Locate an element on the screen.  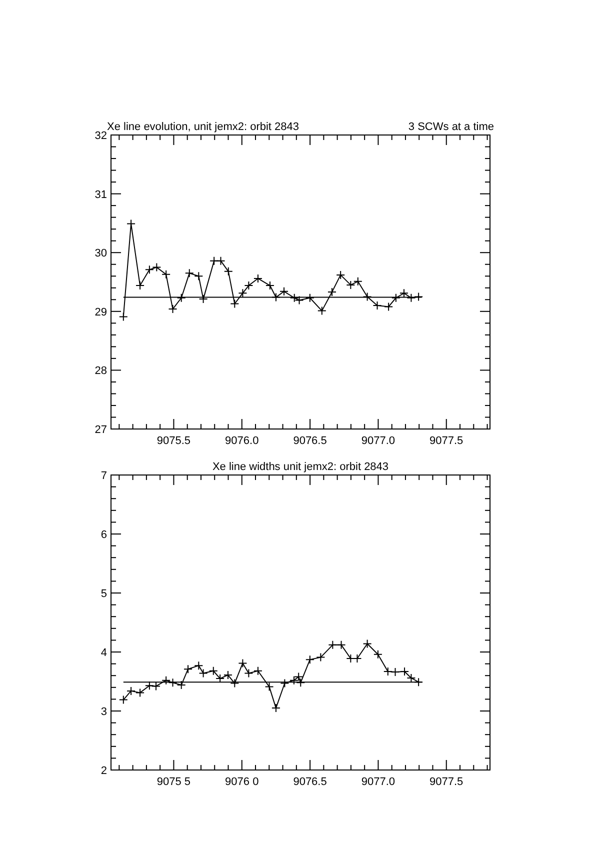
y-tick-label: 4 is located at coordinates (103, 653).